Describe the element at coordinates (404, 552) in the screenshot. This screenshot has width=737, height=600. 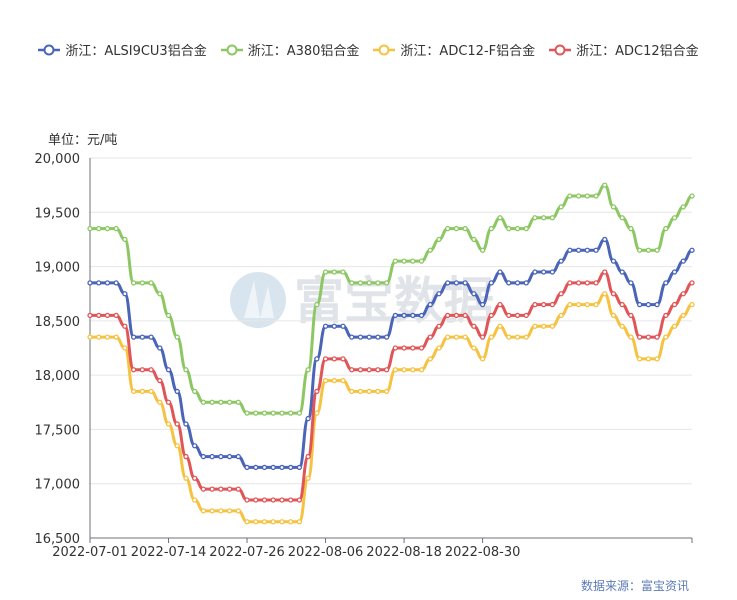
I see `x-tick-label: 2022-08-18` at that location.